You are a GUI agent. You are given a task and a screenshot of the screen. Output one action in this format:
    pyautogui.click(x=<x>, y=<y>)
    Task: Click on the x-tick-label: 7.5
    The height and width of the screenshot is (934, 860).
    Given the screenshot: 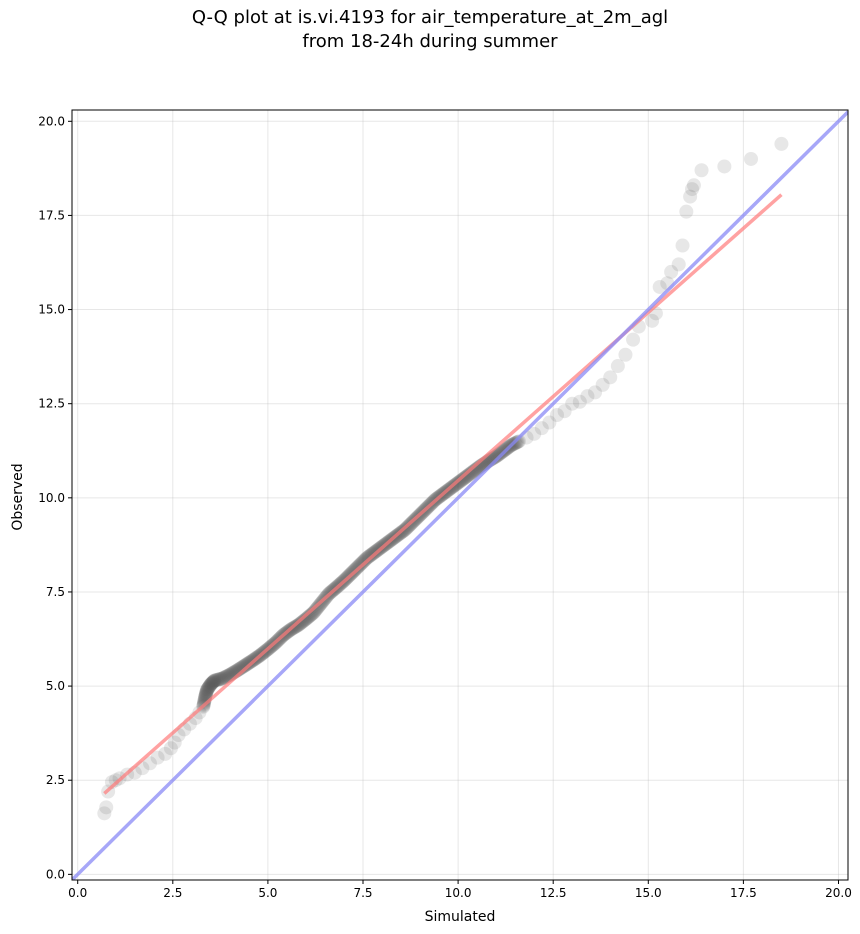 What is the action you would take?
    pyautogui.click(x=362, y=893)
    